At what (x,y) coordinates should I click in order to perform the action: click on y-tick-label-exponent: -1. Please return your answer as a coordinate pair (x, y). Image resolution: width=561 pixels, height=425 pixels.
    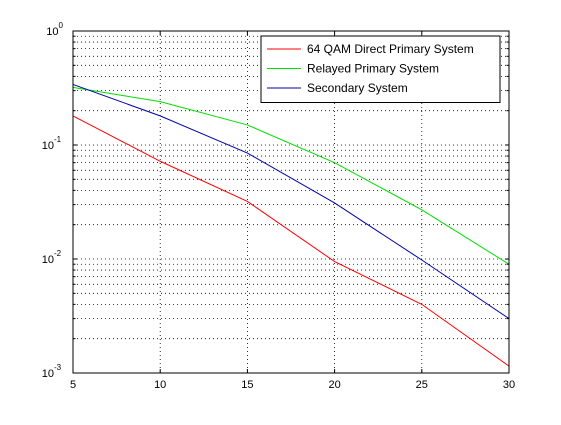
    Looking at the image, I should click on (58, 139).